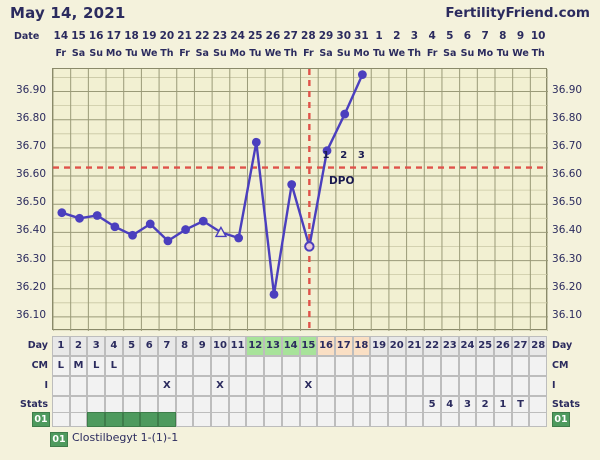  Describe the element at coordinates (485, 346) in the screenshot. I see `day-cell: 25` at that location.